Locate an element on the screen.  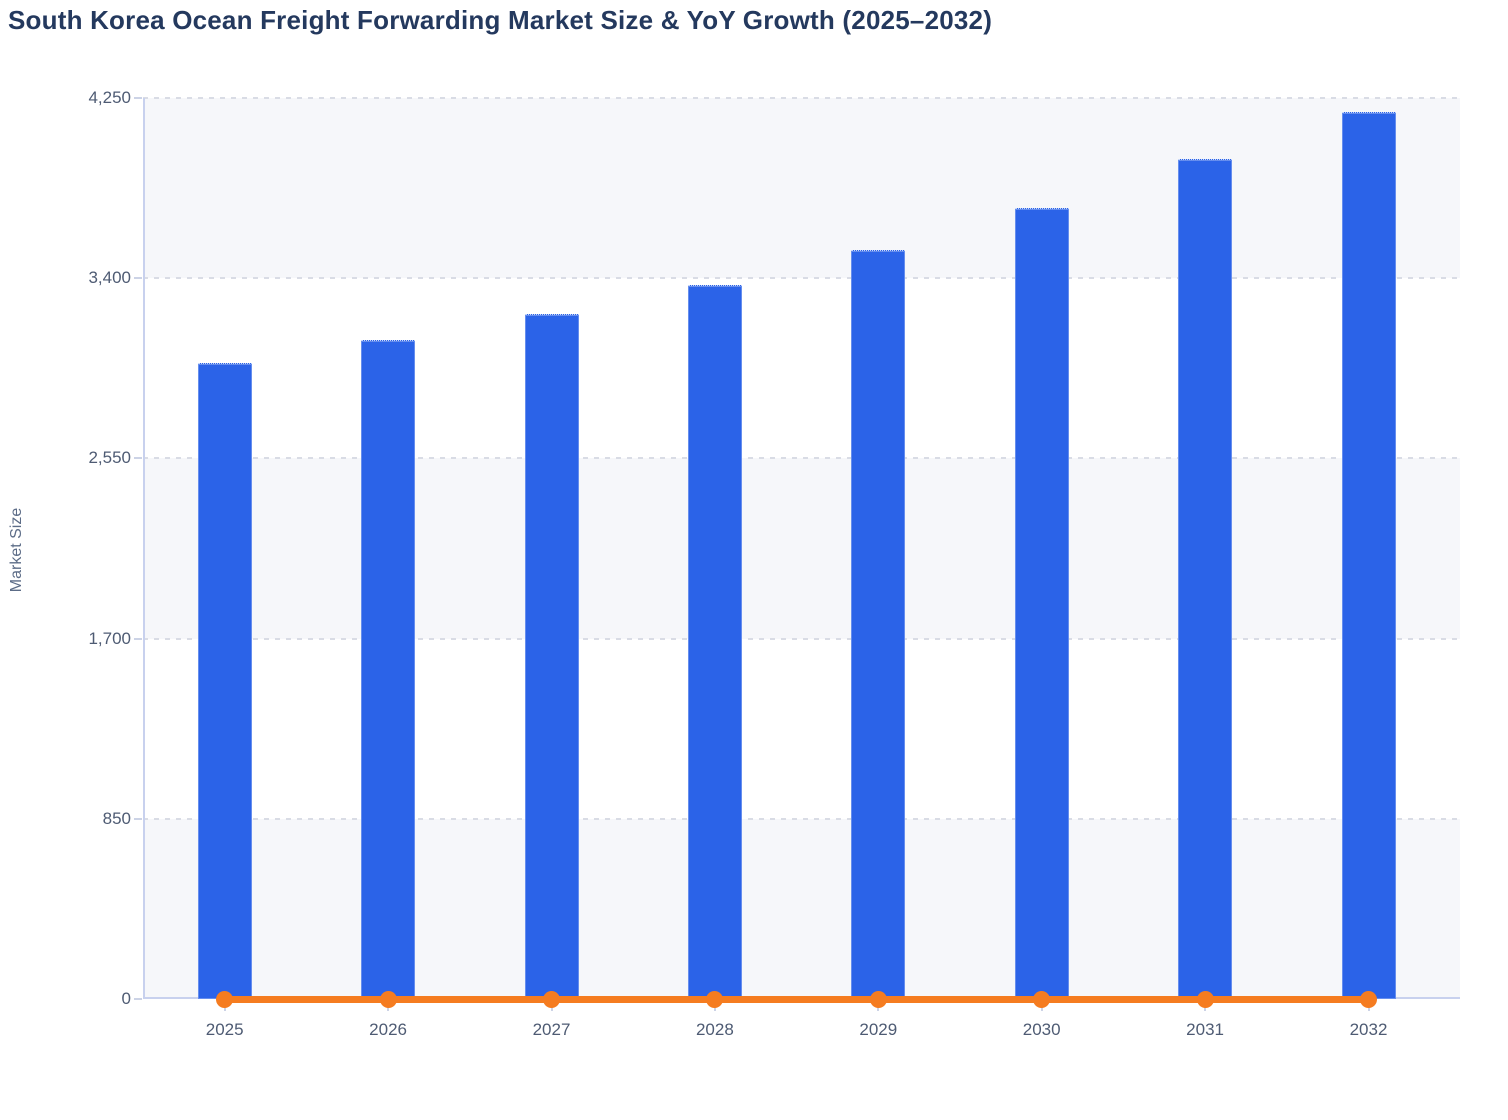
yoy-point-2028 is located at coordinates (715, 999).